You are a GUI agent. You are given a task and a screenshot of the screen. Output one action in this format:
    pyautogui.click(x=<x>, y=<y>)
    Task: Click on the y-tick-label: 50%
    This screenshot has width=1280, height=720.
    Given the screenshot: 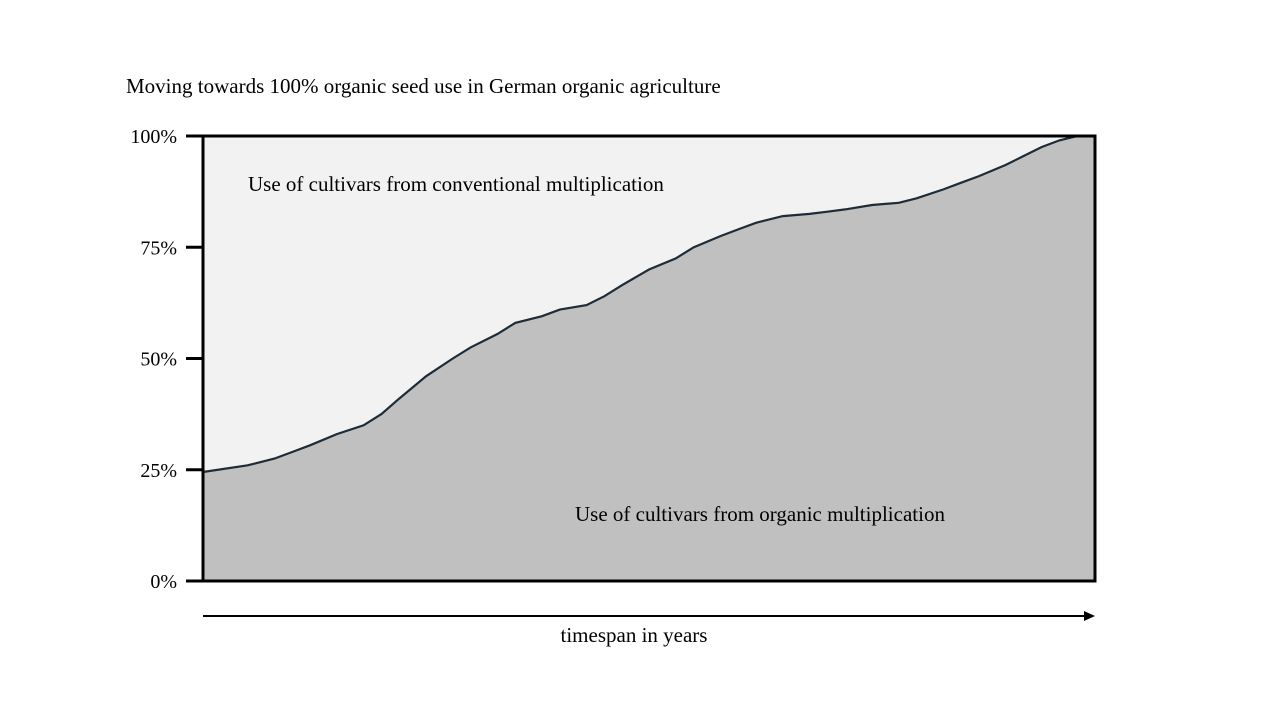 What is the action you would take?
    pyautogui.click(x=158, y=360)
    